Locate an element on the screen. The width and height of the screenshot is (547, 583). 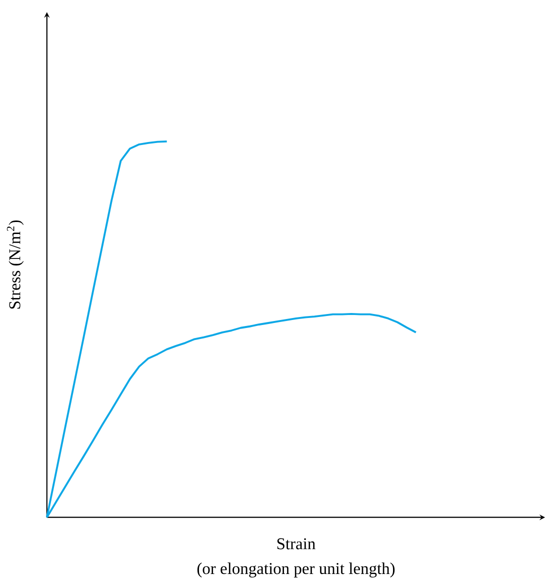
y-axis-title: Stress (N/m$^{2}$) is located at coordinates (15, 264).